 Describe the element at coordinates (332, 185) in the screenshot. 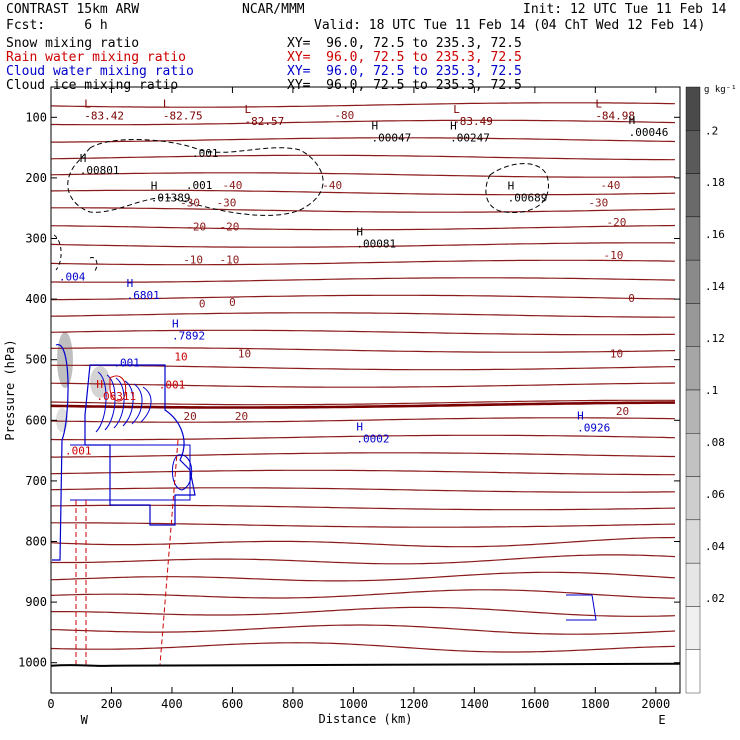

I see `isotherm-label-2: -40` at that location.